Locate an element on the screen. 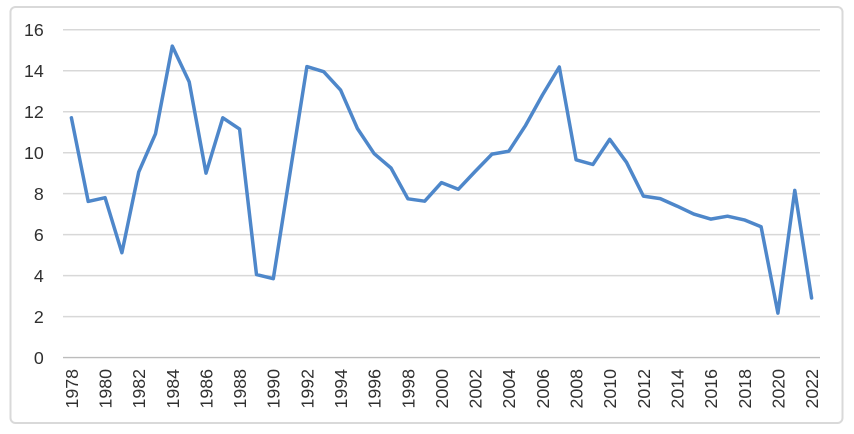 The height and width of the screenshot is (434, 854). svg-text: 0 is located at coordinates (39, 358).